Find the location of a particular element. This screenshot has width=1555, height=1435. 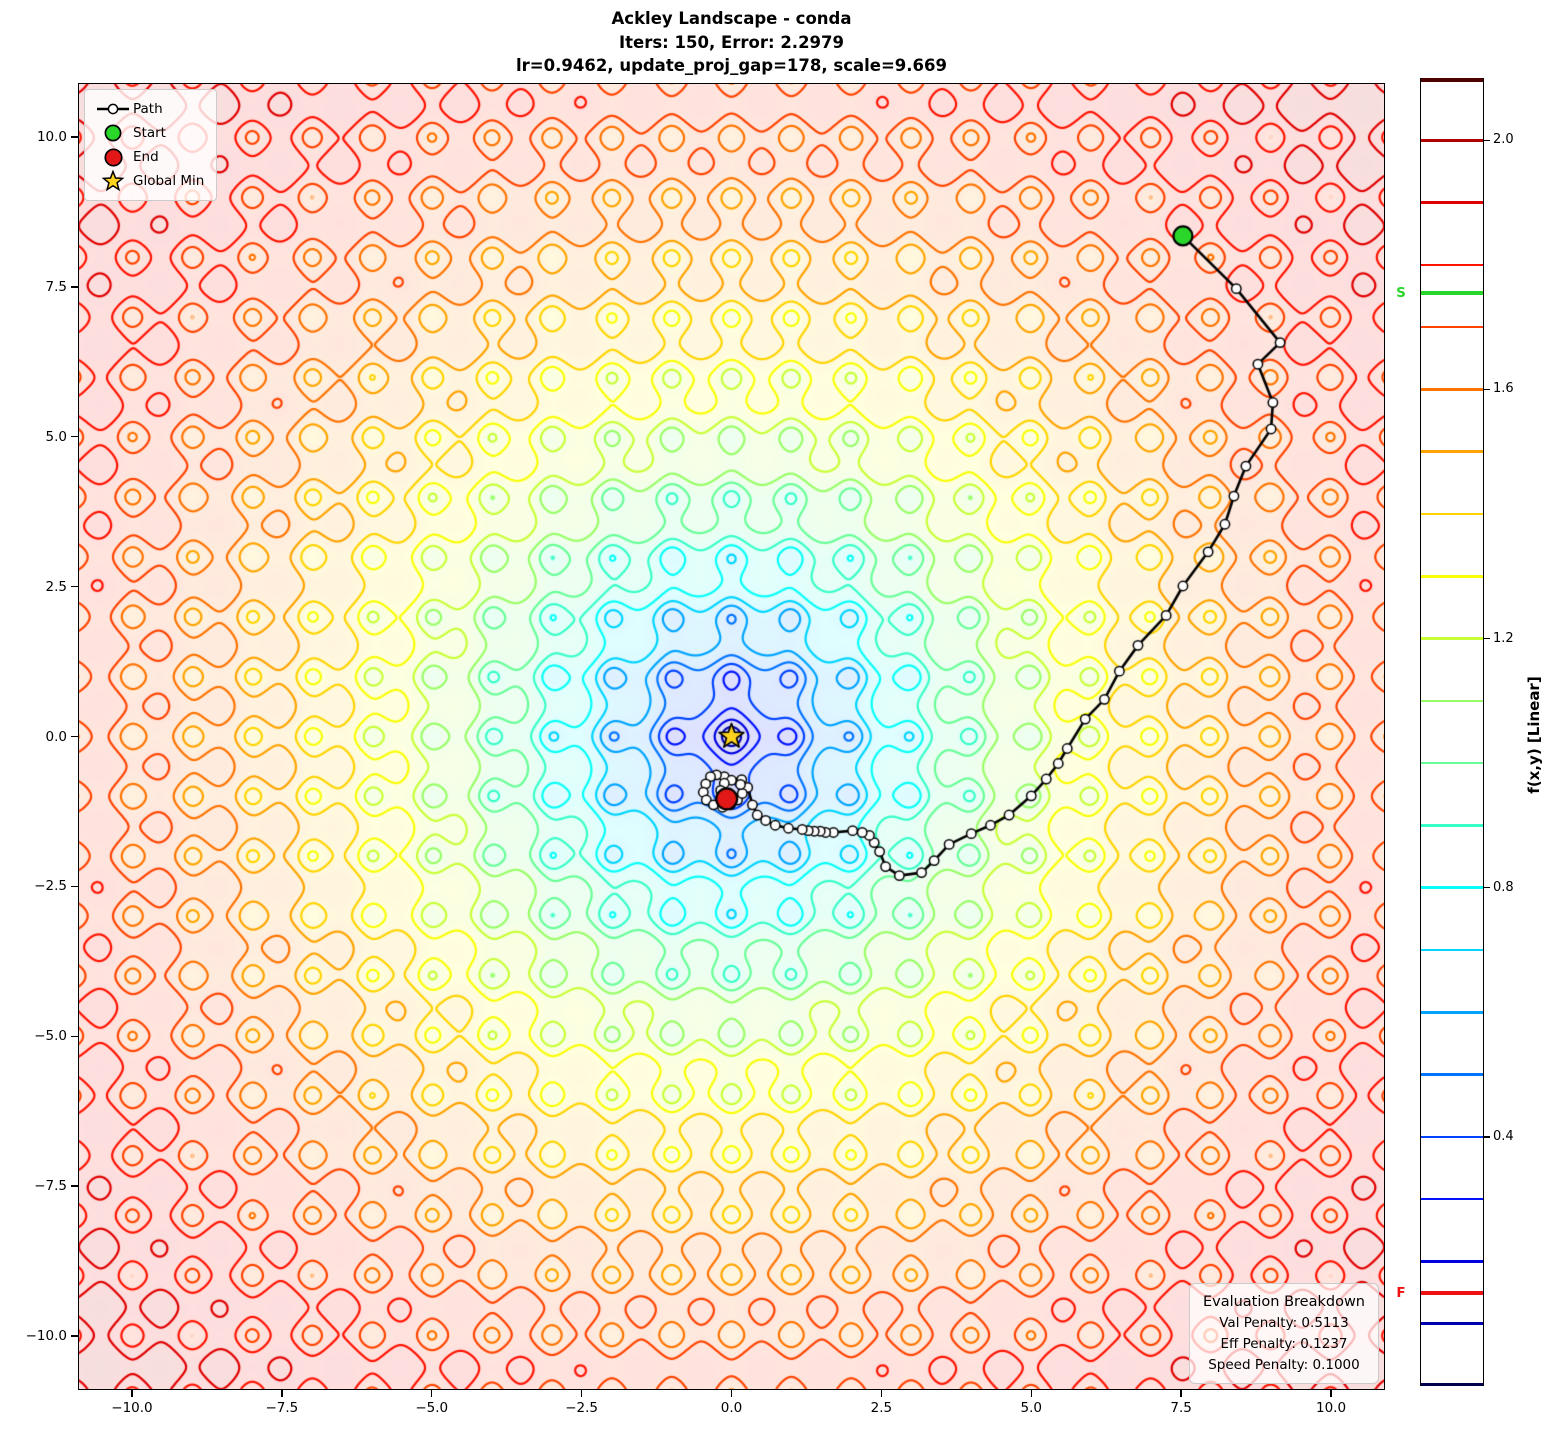

colorbar is located at coordinates (1452, 732).